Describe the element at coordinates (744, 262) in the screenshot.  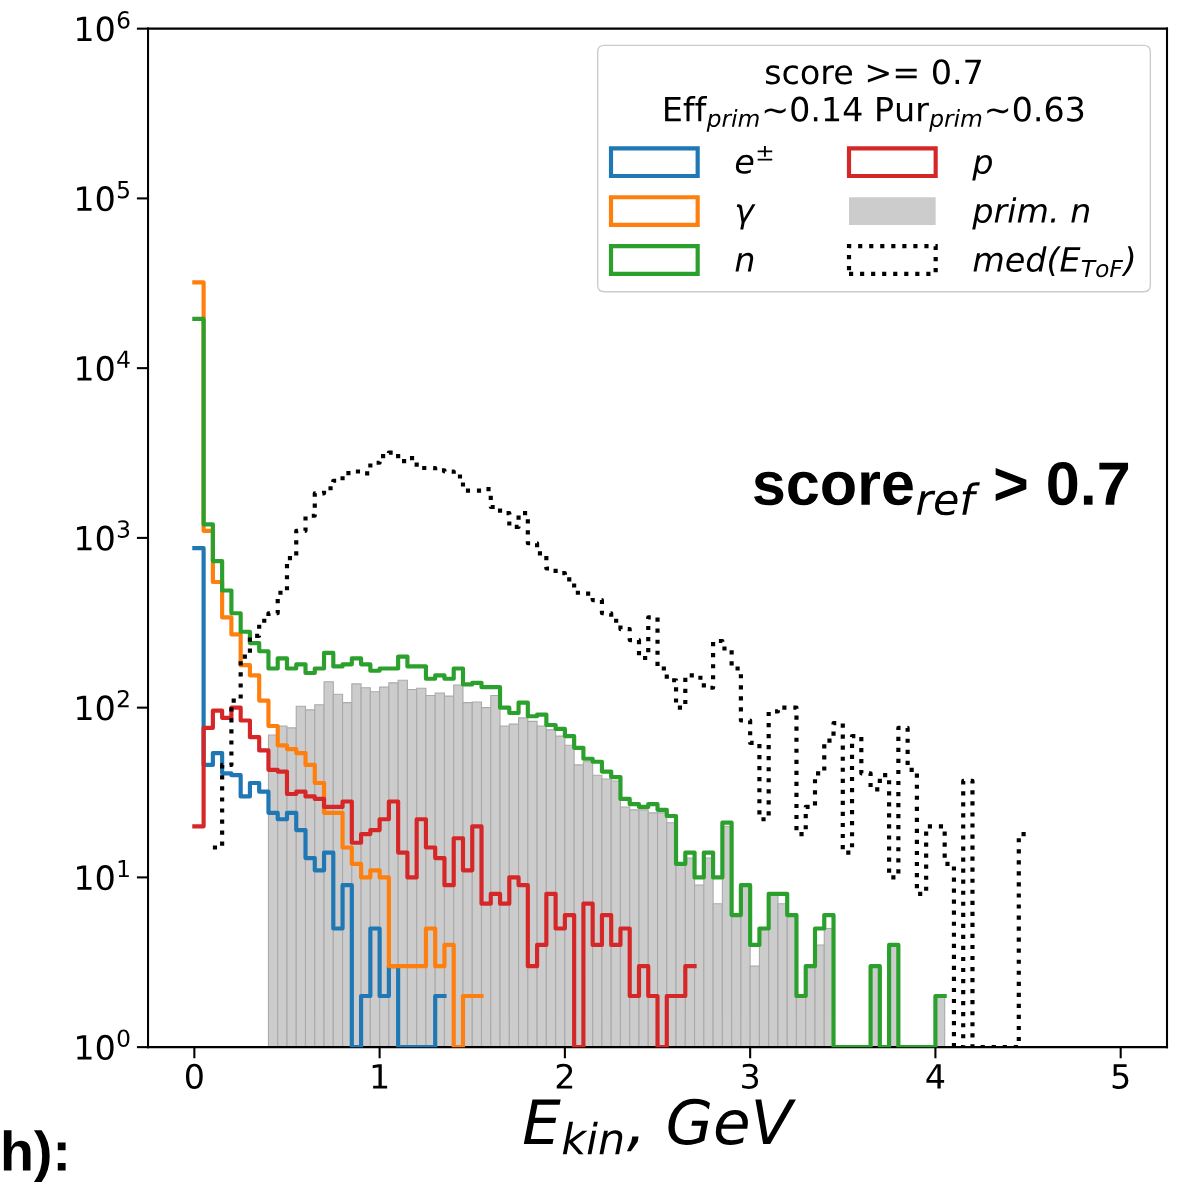
I see `legend-label: n` at that location.